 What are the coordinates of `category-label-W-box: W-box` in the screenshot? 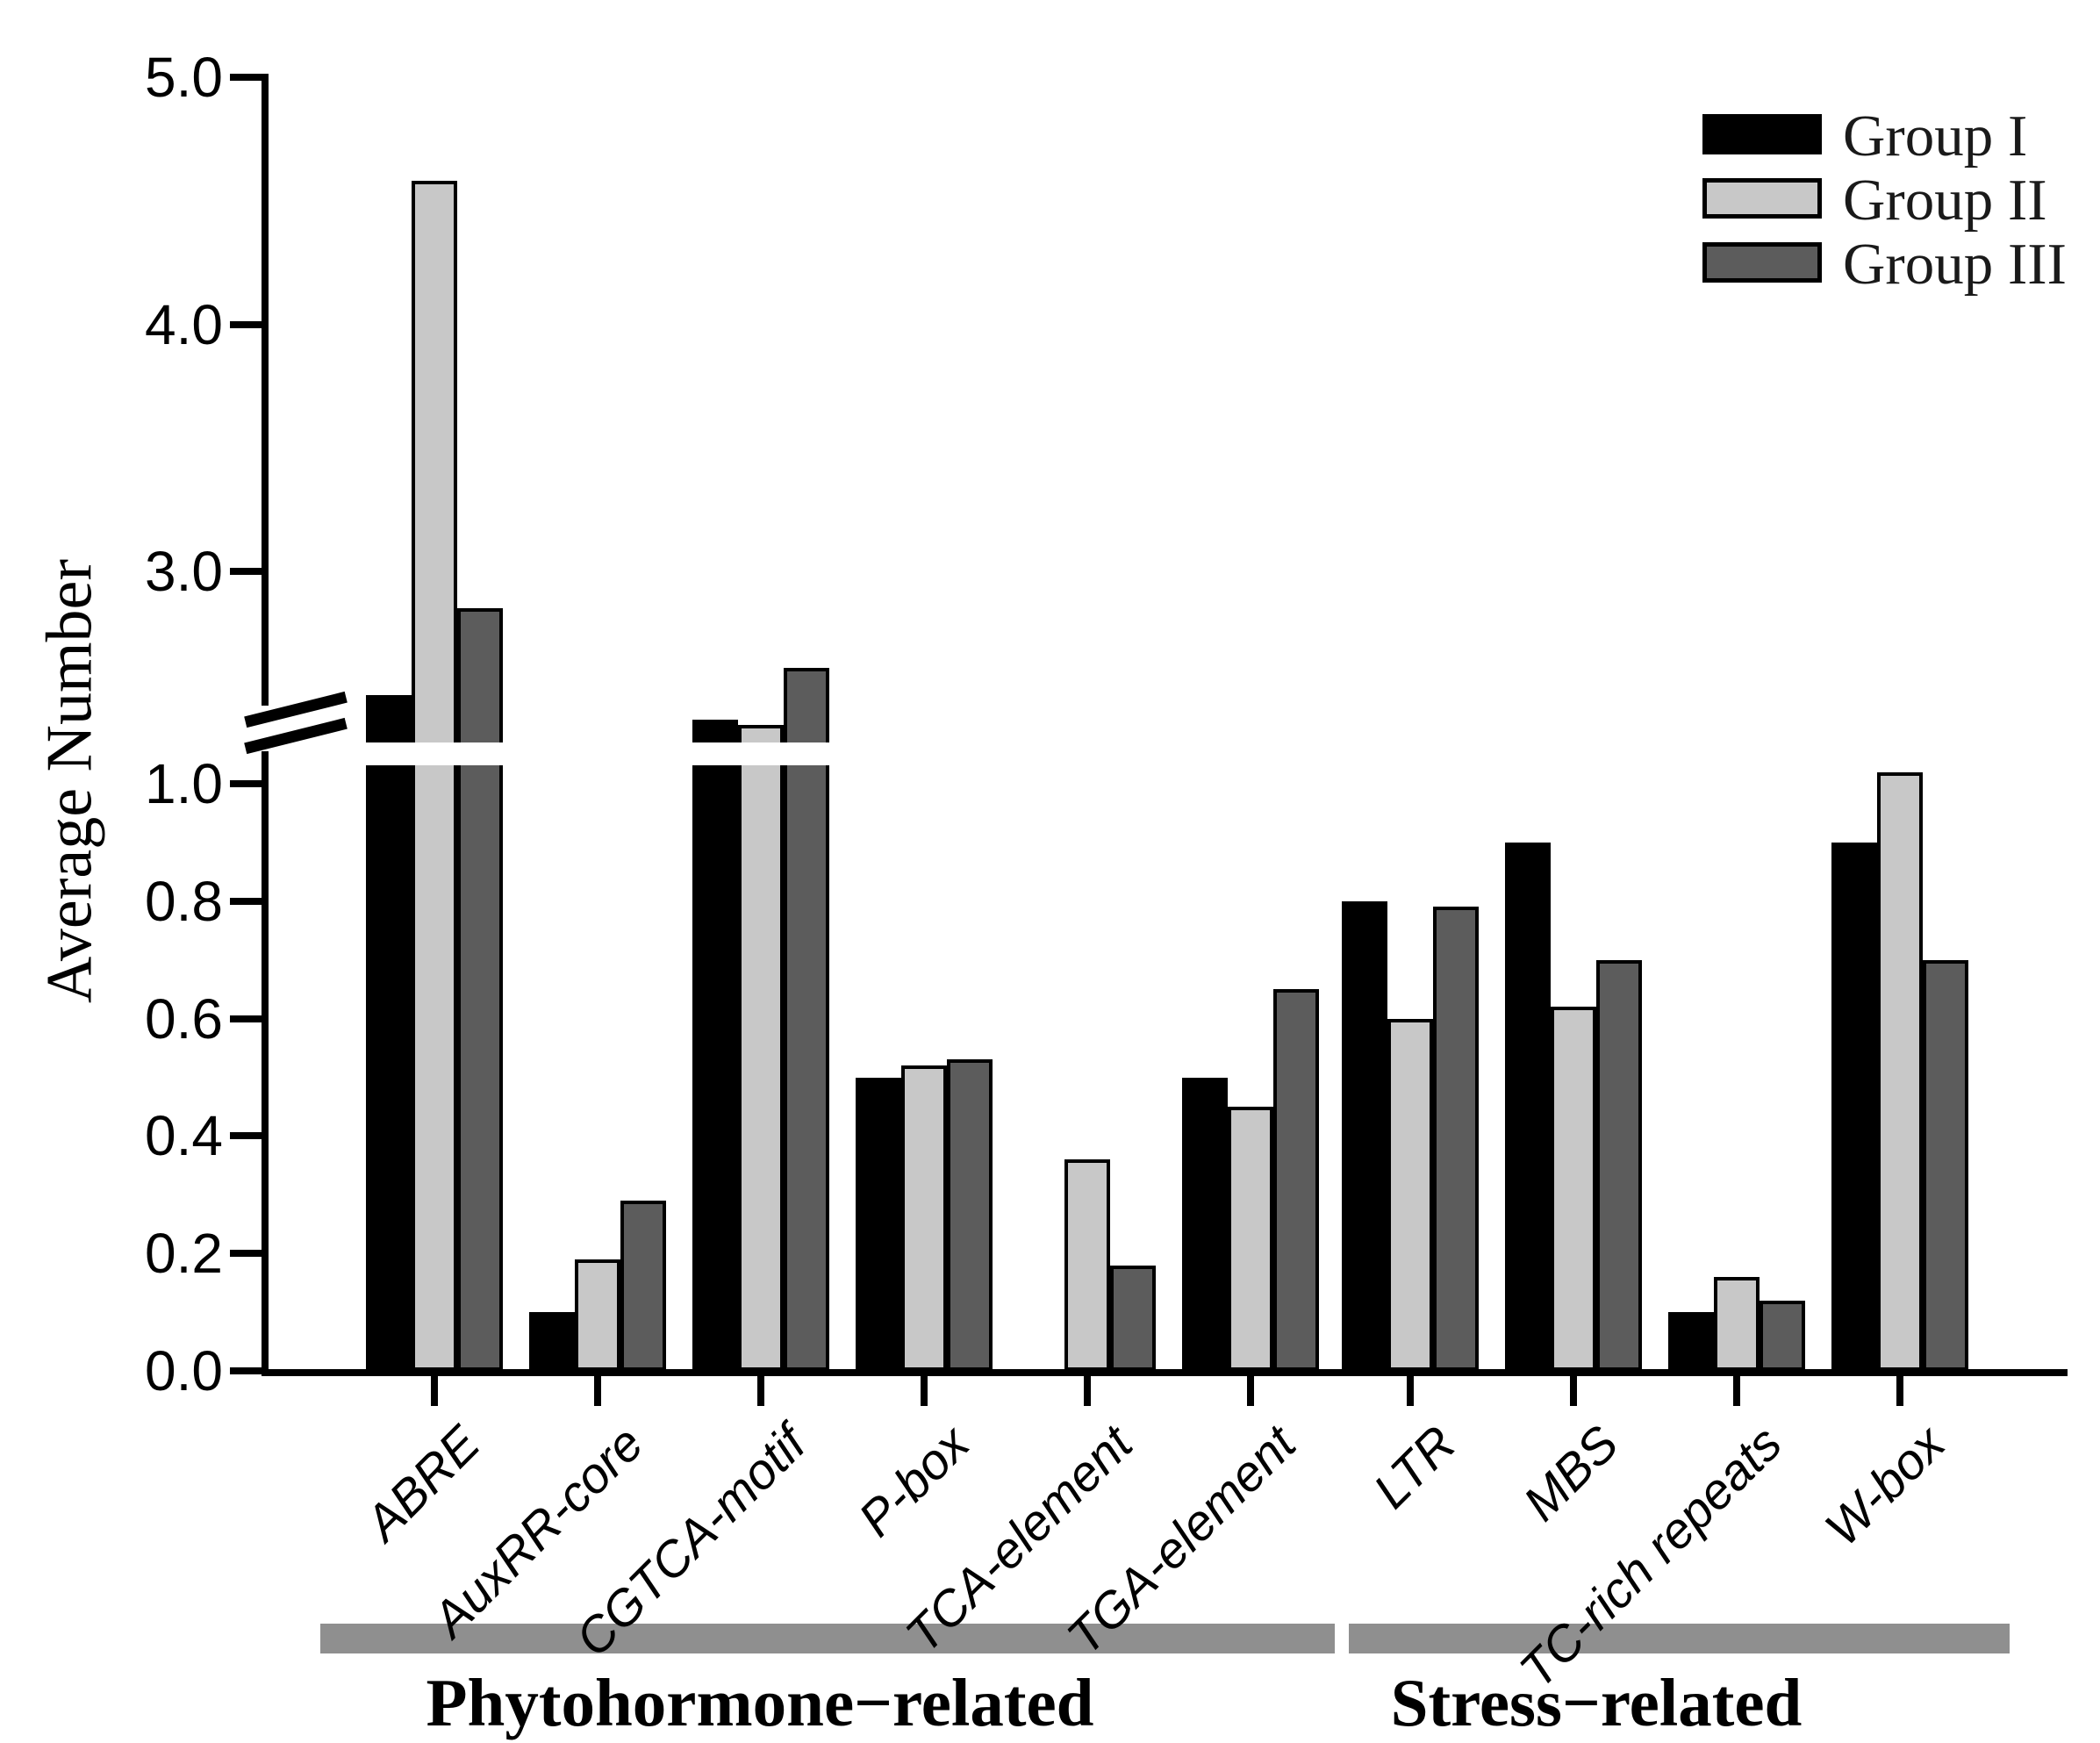 It's located at (1885, 1486).